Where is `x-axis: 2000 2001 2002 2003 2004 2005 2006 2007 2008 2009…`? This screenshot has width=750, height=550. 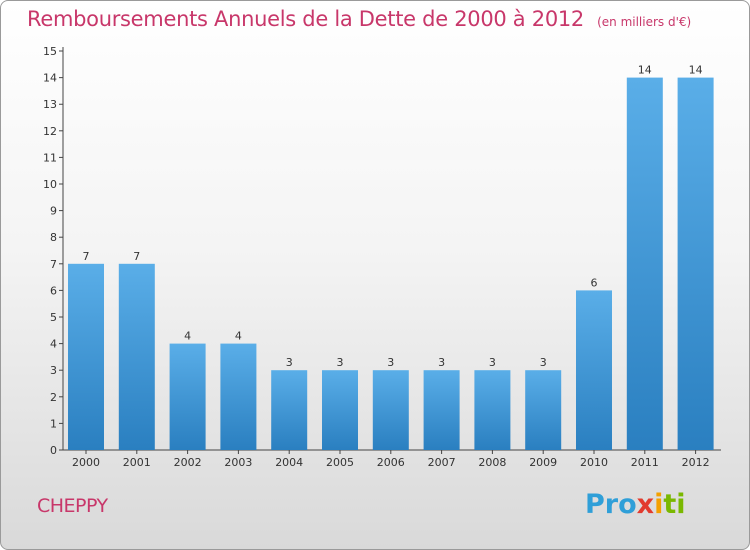
x-axis: 2000 2001 2002 2003 2004 2005 2006 2007 2008 2009… is located at coordinates (392, 459).